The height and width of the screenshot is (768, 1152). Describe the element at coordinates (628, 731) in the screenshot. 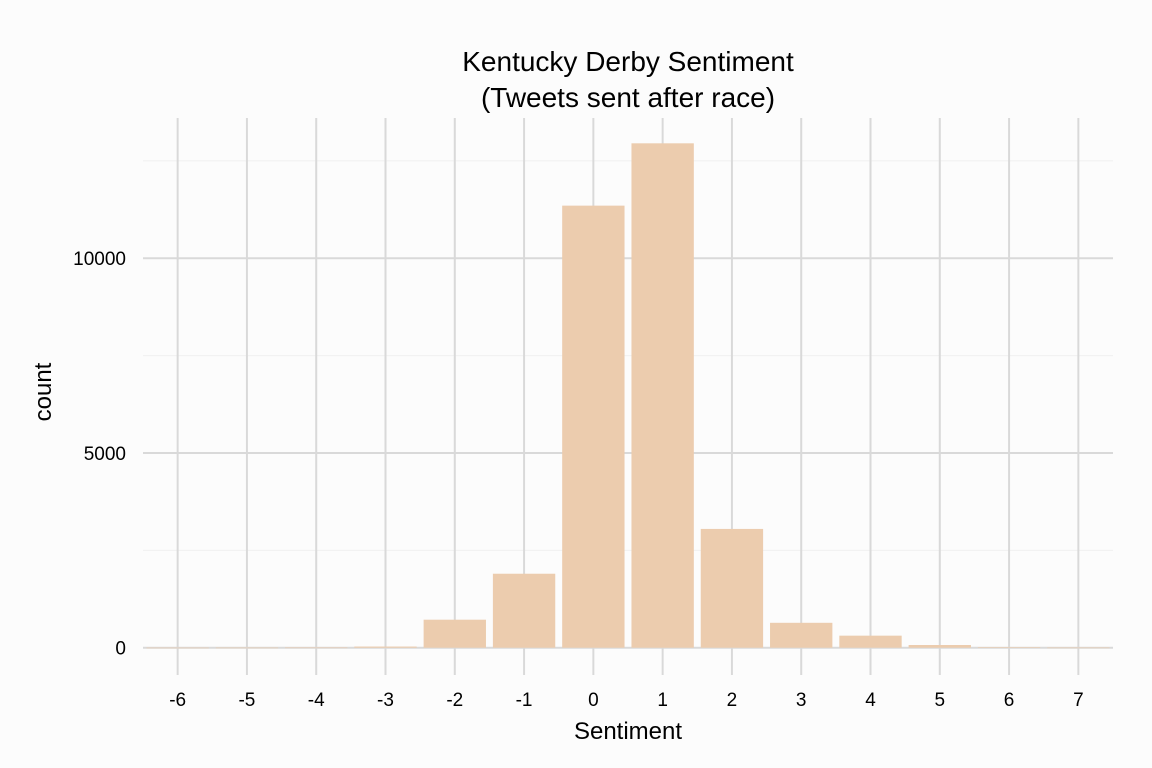

I see `x-axis-title: Sentiment` at that location.